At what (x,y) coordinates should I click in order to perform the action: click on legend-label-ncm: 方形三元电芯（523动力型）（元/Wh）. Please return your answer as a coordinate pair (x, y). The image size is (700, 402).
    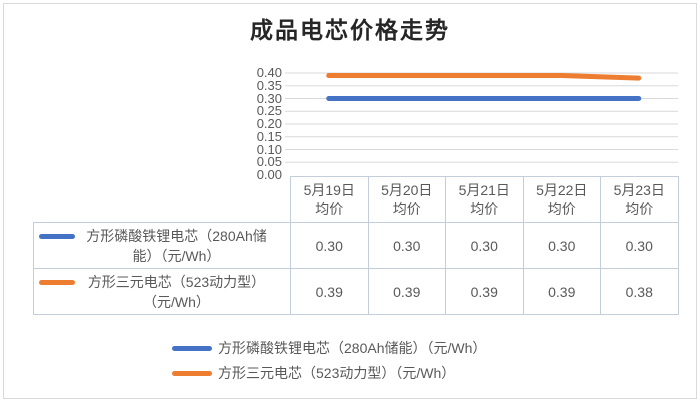
    Looking at the image, I should click on (337, 373).